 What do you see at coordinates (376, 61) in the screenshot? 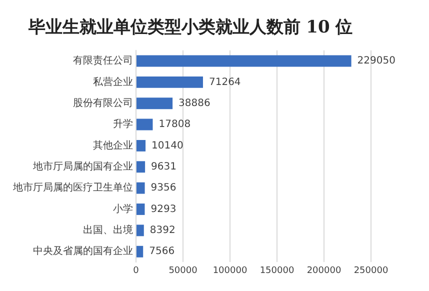
I see `data-label: 229050` at bounding box center [376, 61].